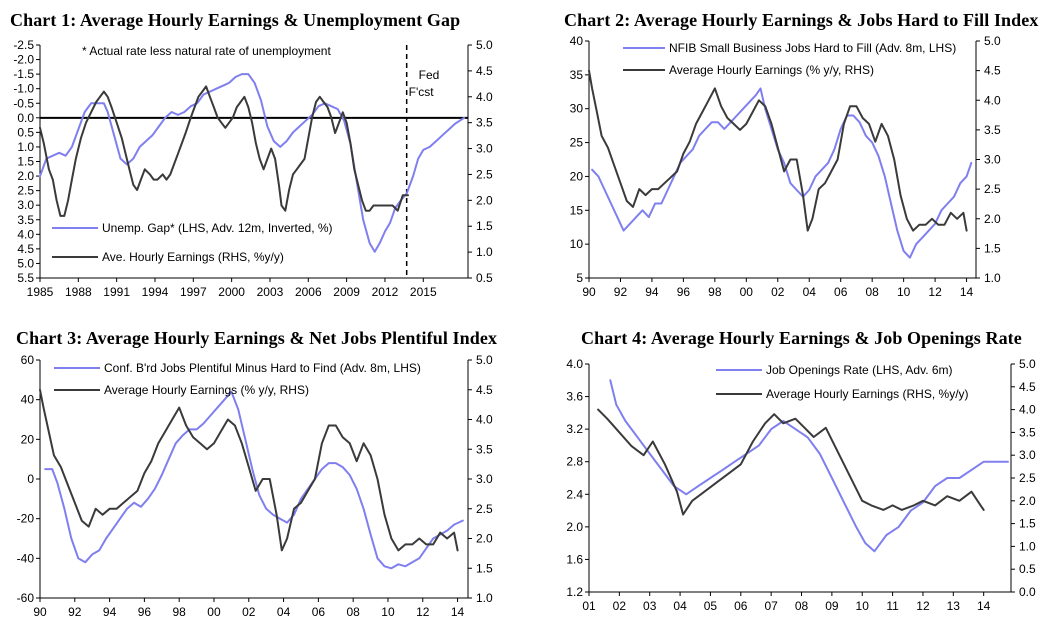 The height and width of the screenshot is (624, 1062). Describe the element at coordinates (40, 612) in the screenshot. I see `x-tick-label: 90` at that location.